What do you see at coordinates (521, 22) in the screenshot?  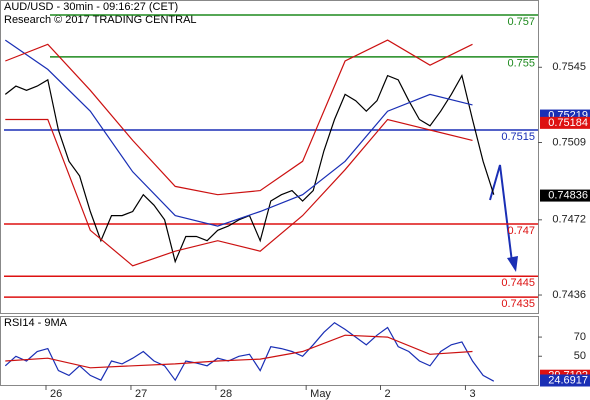 I see `level-label: 0.757` at bounding box center [521, 22].